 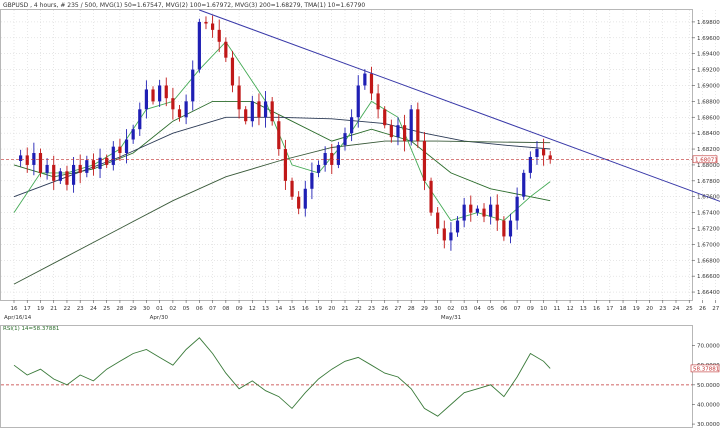 I want to click on date-tick-label: 23, so click(x=371, y=309).